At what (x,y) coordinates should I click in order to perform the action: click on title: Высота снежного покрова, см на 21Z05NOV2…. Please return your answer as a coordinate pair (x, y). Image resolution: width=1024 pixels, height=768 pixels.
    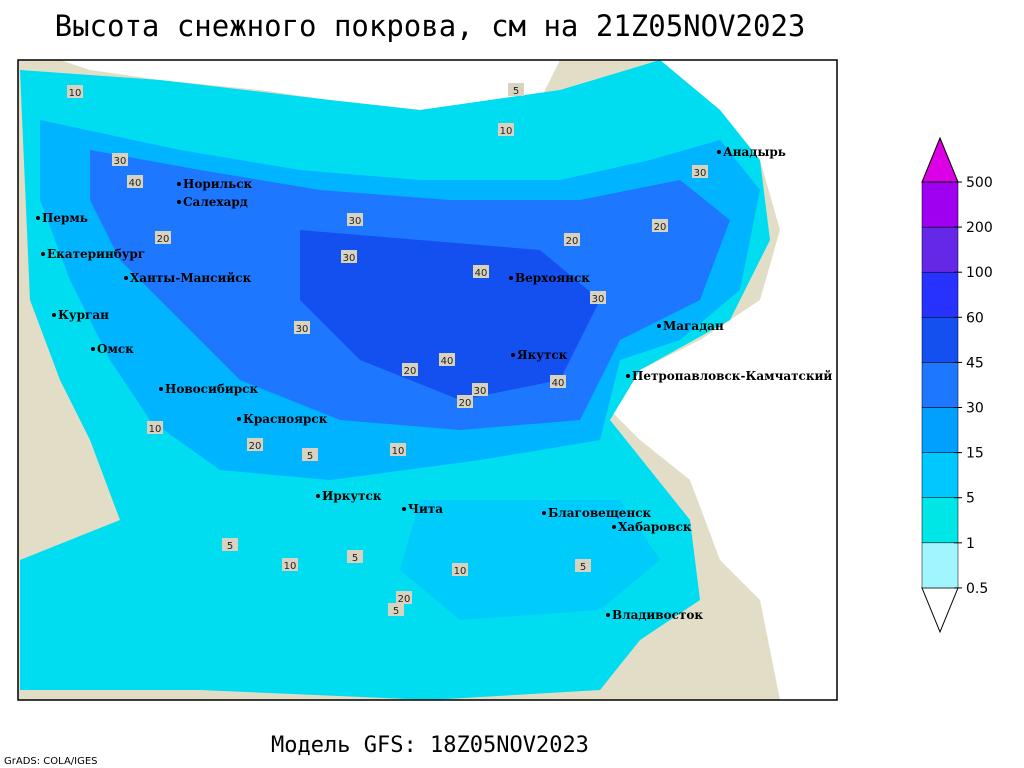
    Looking at the image, I should click on (430, 26).